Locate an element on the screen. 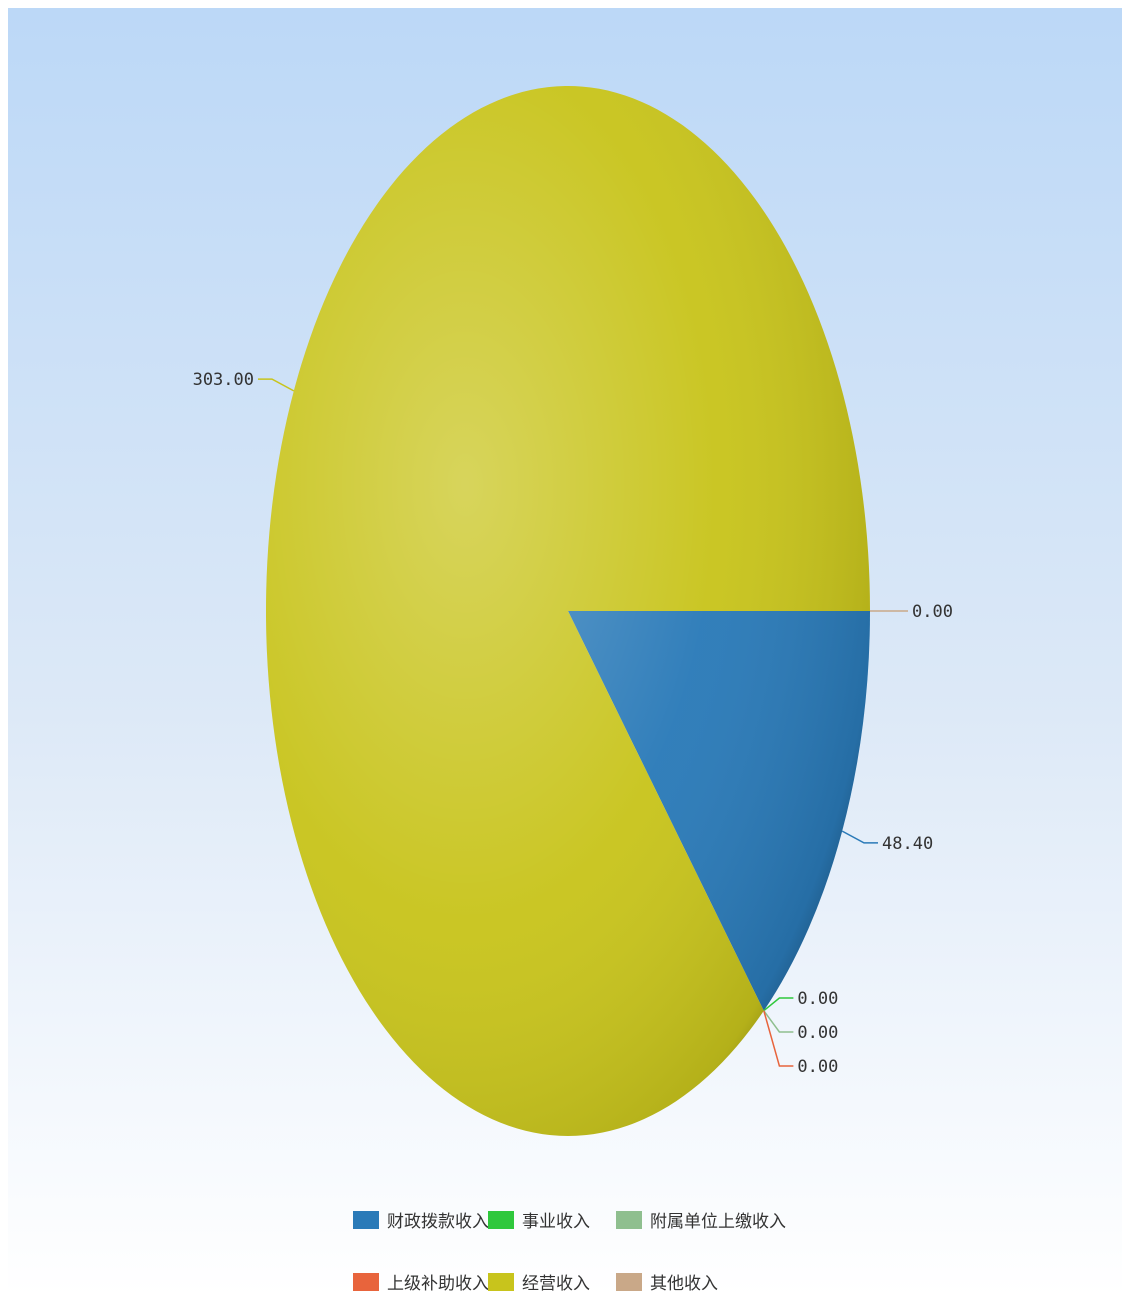 Image resolution: width=1122 pixels, height=1296 pixels. legend-item-4: 经营收入 is located at coordinates (539, 1283).